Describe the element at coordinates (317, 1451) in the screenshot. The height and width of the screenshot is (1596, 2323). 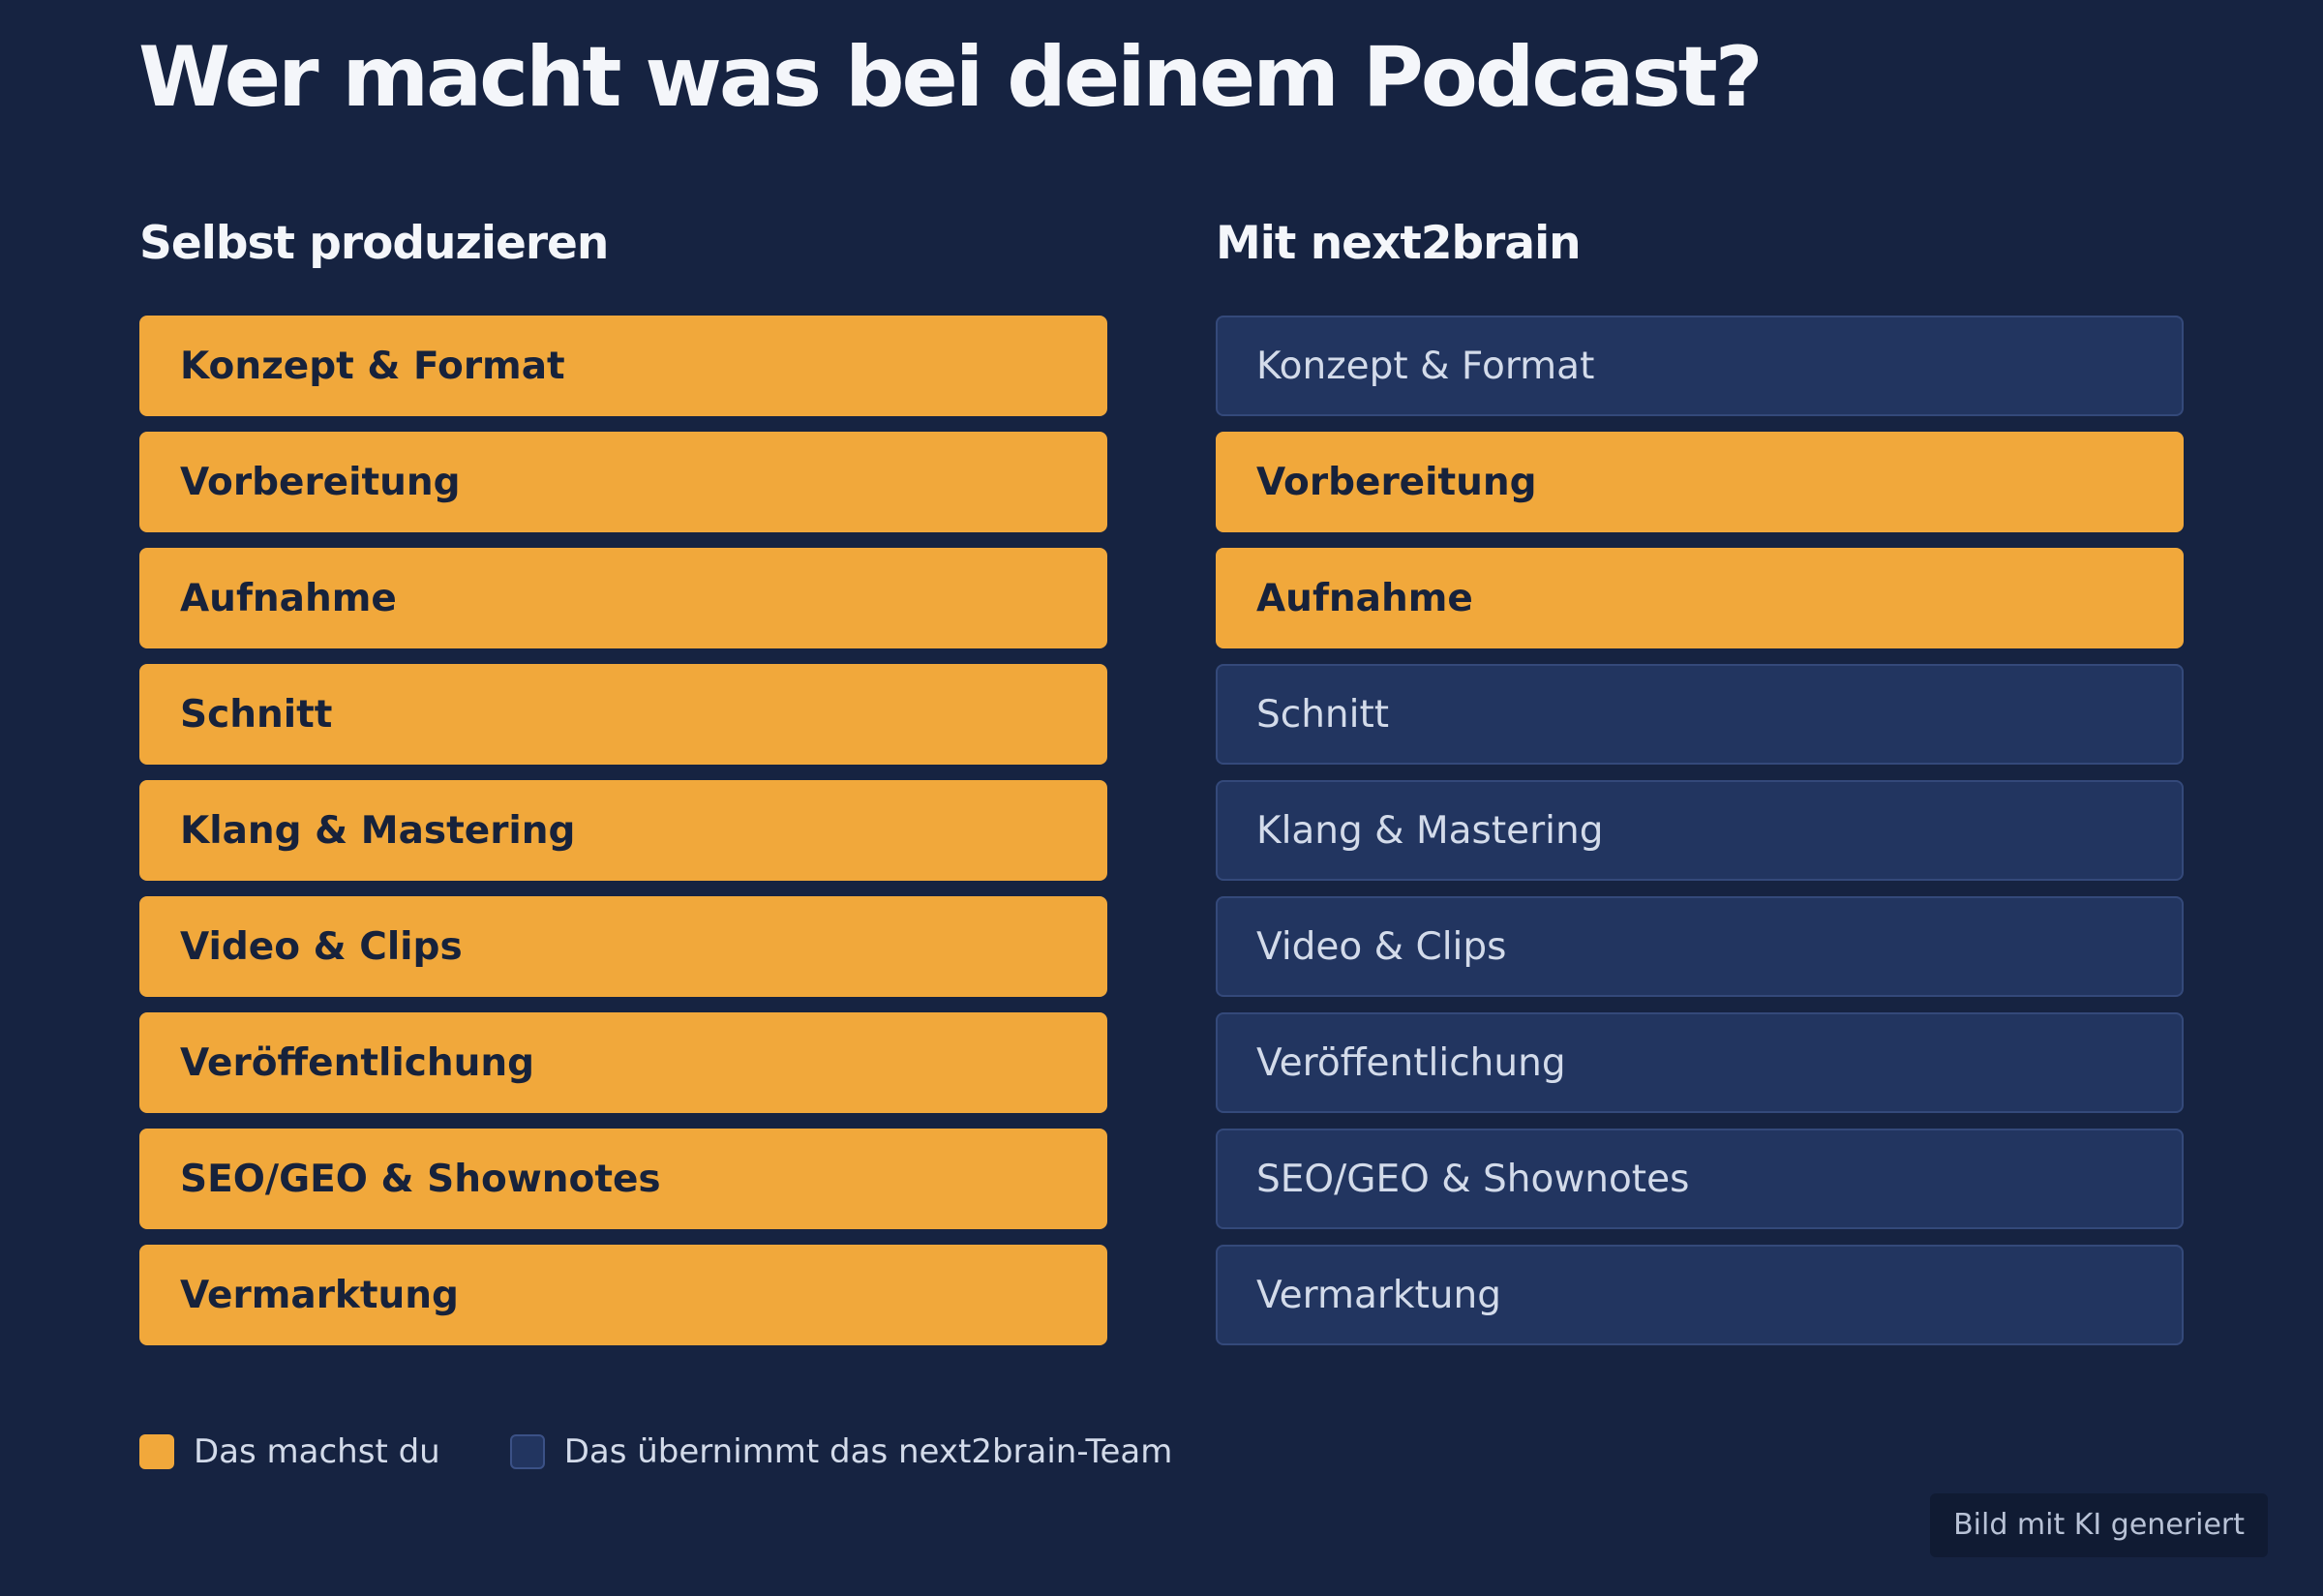
I see `legend-label-self: Das machst du` at that location.